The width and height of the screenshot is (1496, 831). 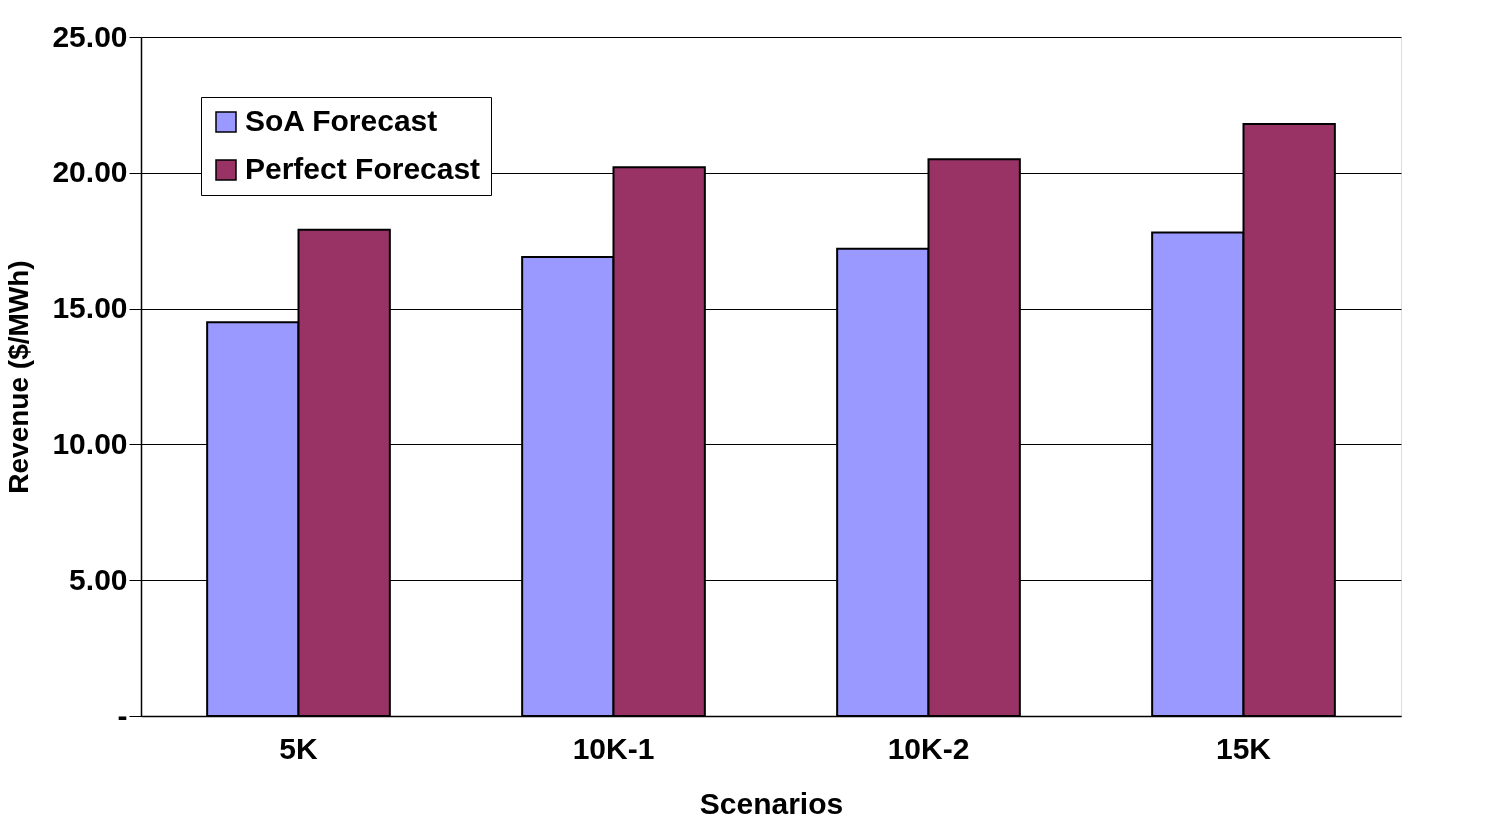 What do you see at coordinates (90, 443) in the screenshot?
I see `y-tick-label: 10.00` at bounding box center [90, 443].